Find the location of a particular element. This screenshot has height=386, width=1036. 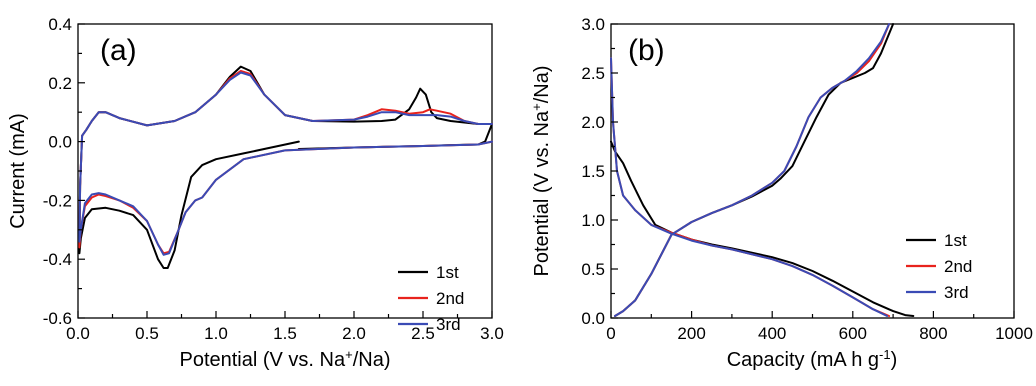

y-tick-label: 1.0 is located at coordinates (593, 220).